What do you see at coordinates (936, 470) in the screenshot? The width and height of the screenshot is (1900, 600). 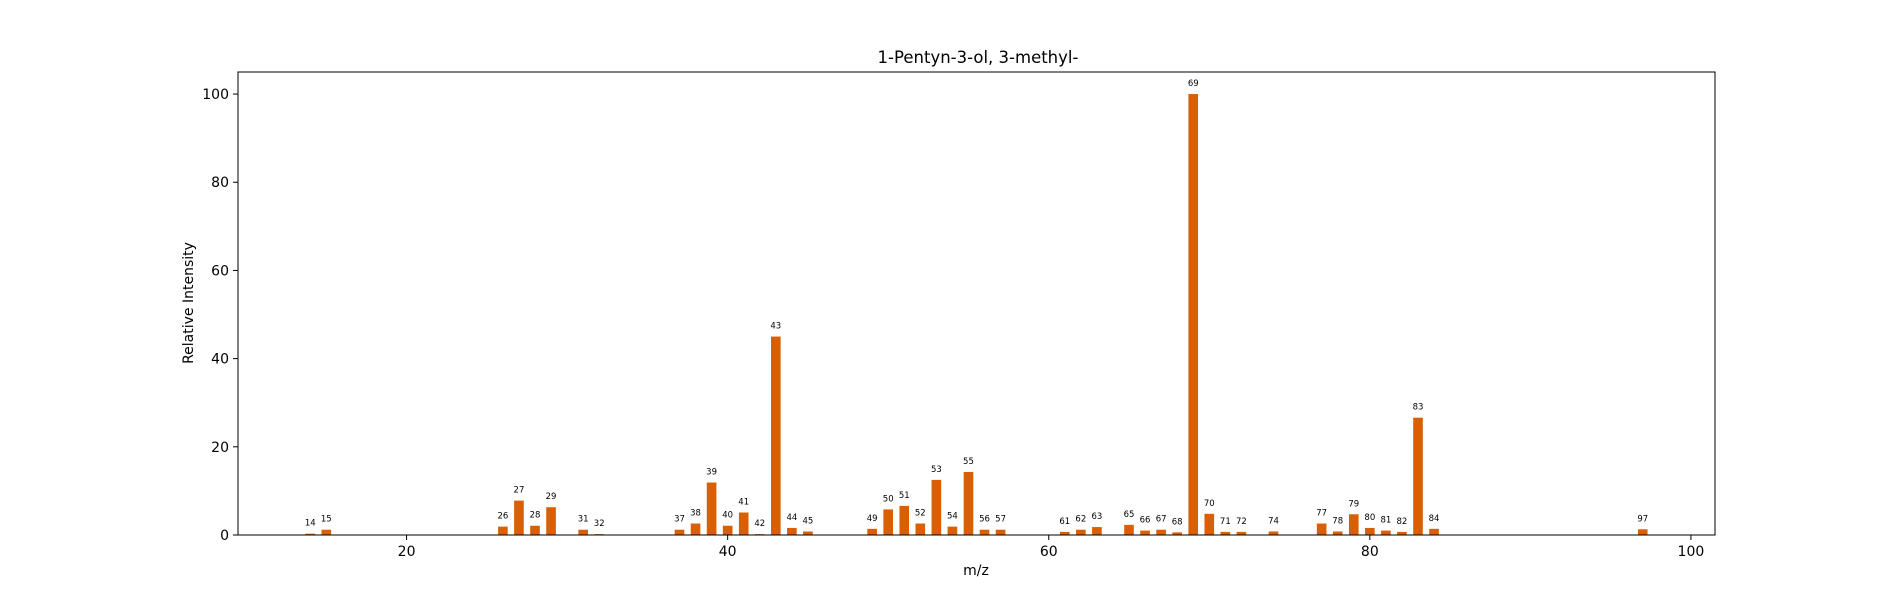 I see `bar-label-mz-53: 53` at bounding box center [936, 470].